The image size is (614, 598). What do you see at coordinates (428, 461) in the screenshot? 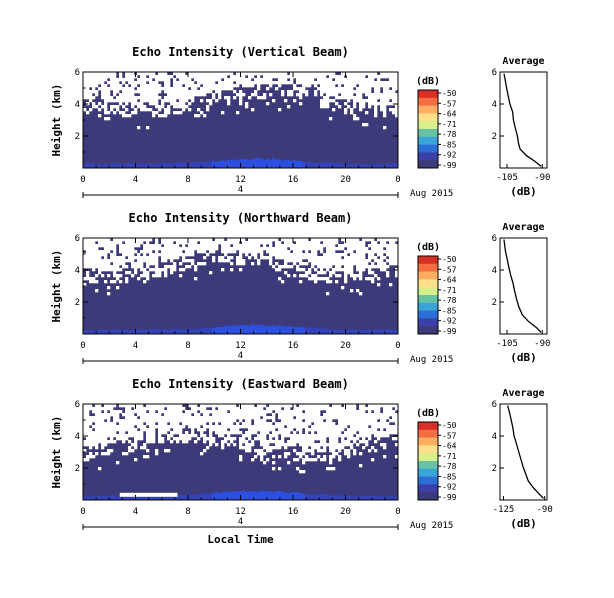
I see `colorbar-frame` at bounding box center [428, 461].